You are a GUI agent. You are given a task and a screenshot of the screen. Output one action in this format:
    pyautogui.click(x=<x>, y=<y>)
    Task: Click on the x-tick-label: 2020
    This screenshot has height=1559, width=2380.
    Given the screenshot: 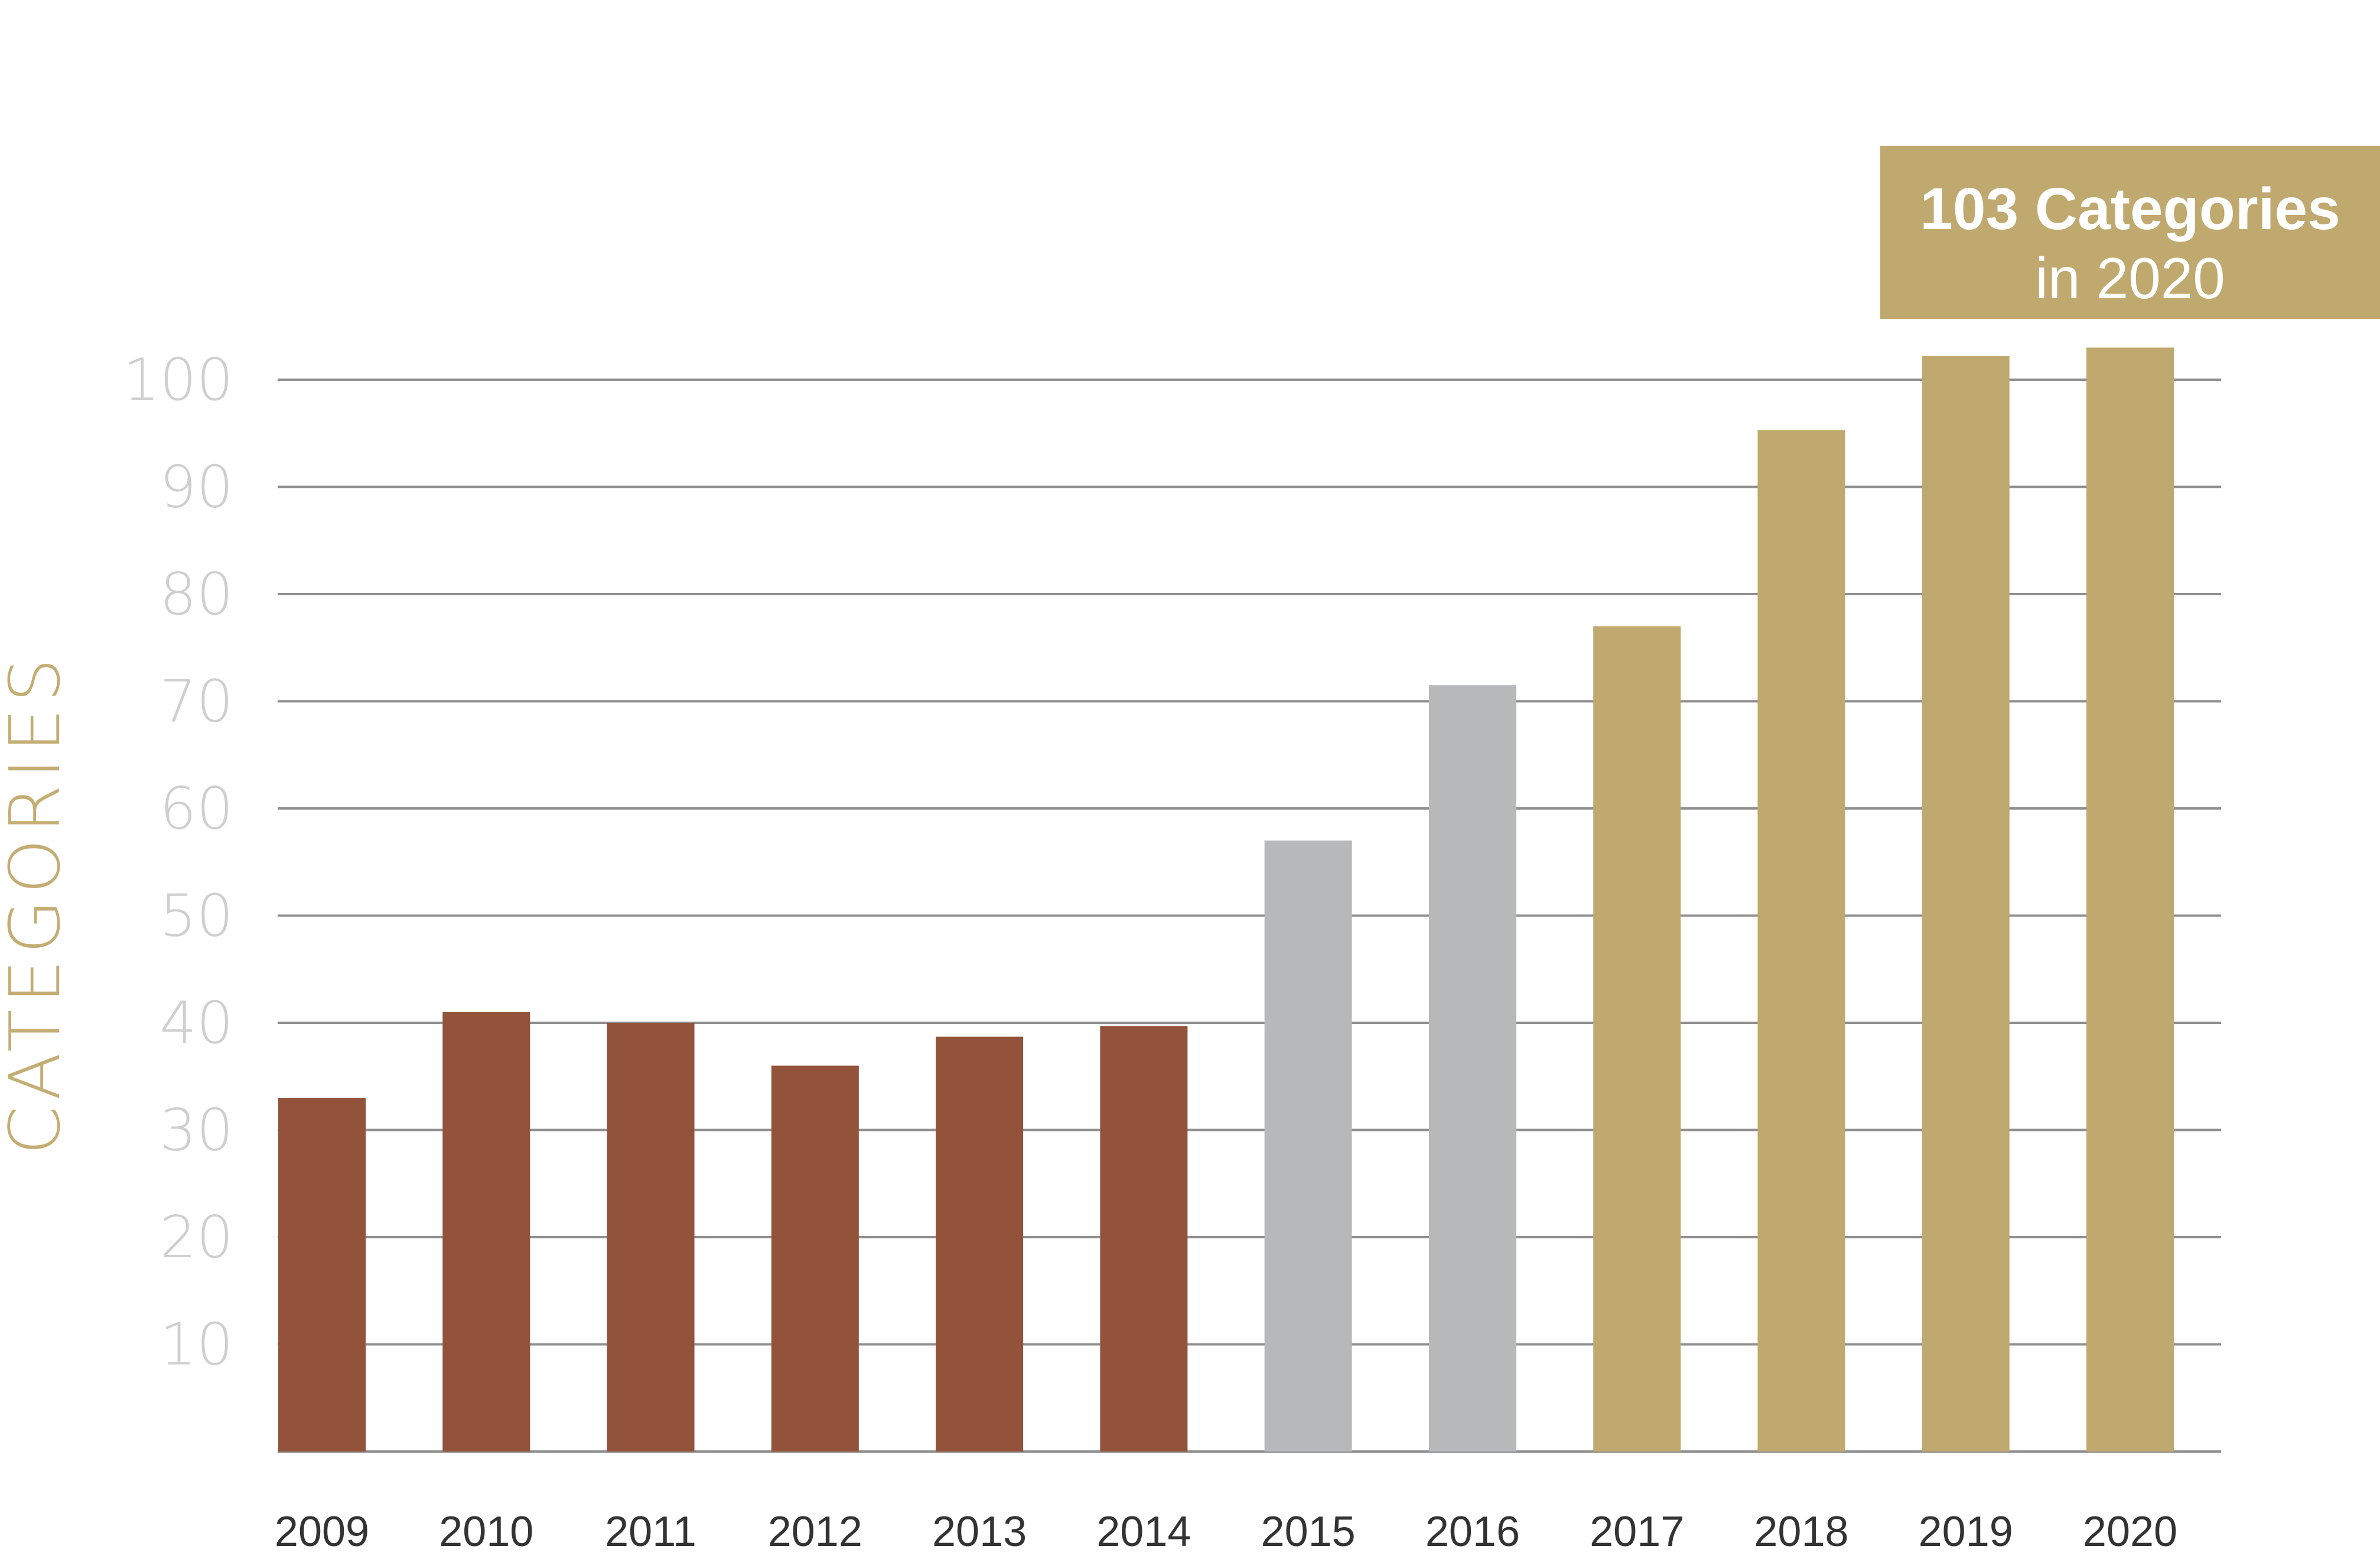 What is the action you would take?
    pyautogui.click(x=2130, y=1532)
    